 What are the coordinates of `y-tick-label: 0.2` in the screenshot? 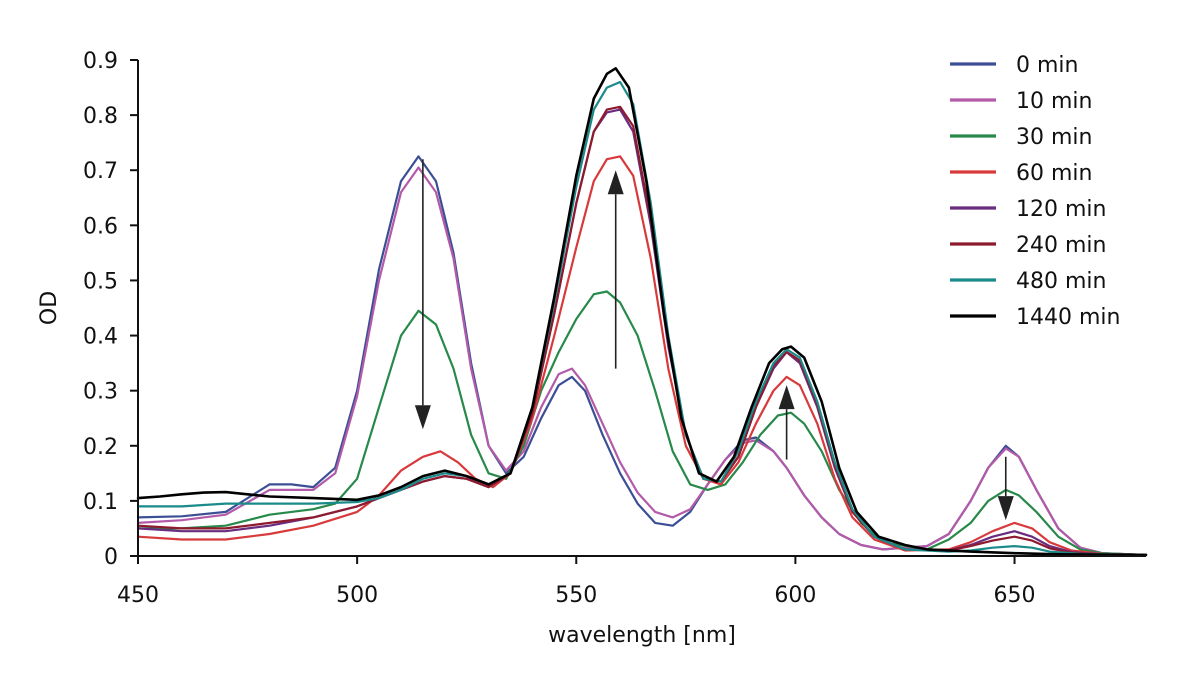 It's located at (100, 447).